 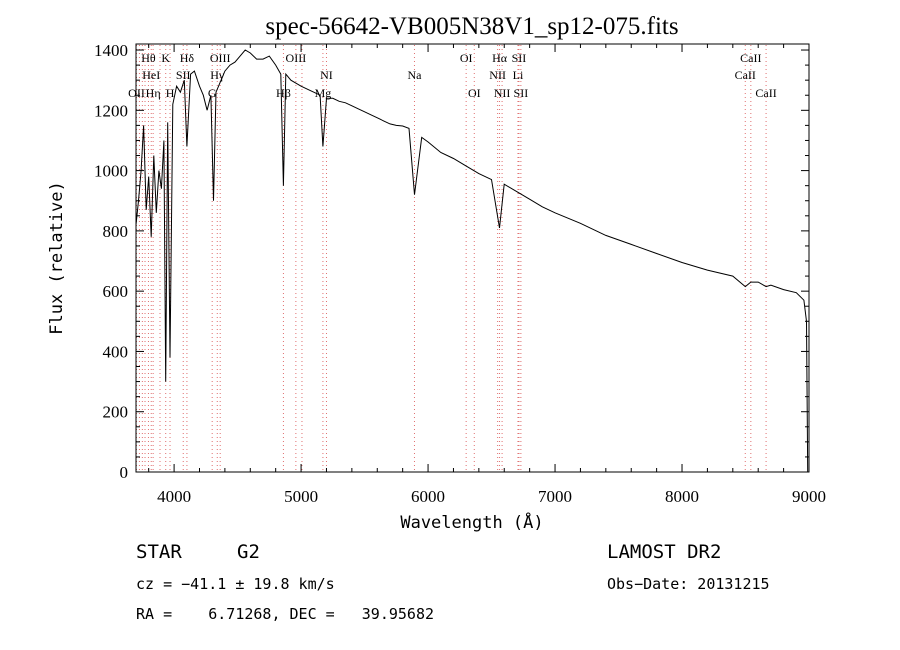 What do you see at coordinates (518, 75) in the screenshot?
I see `spectral-line-label: Li` at bounding box center [518, 75].